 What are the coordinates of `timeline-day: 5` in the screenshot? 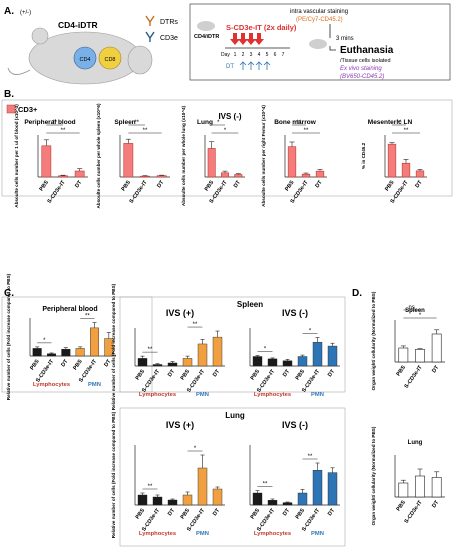 It's located at (267, 55).